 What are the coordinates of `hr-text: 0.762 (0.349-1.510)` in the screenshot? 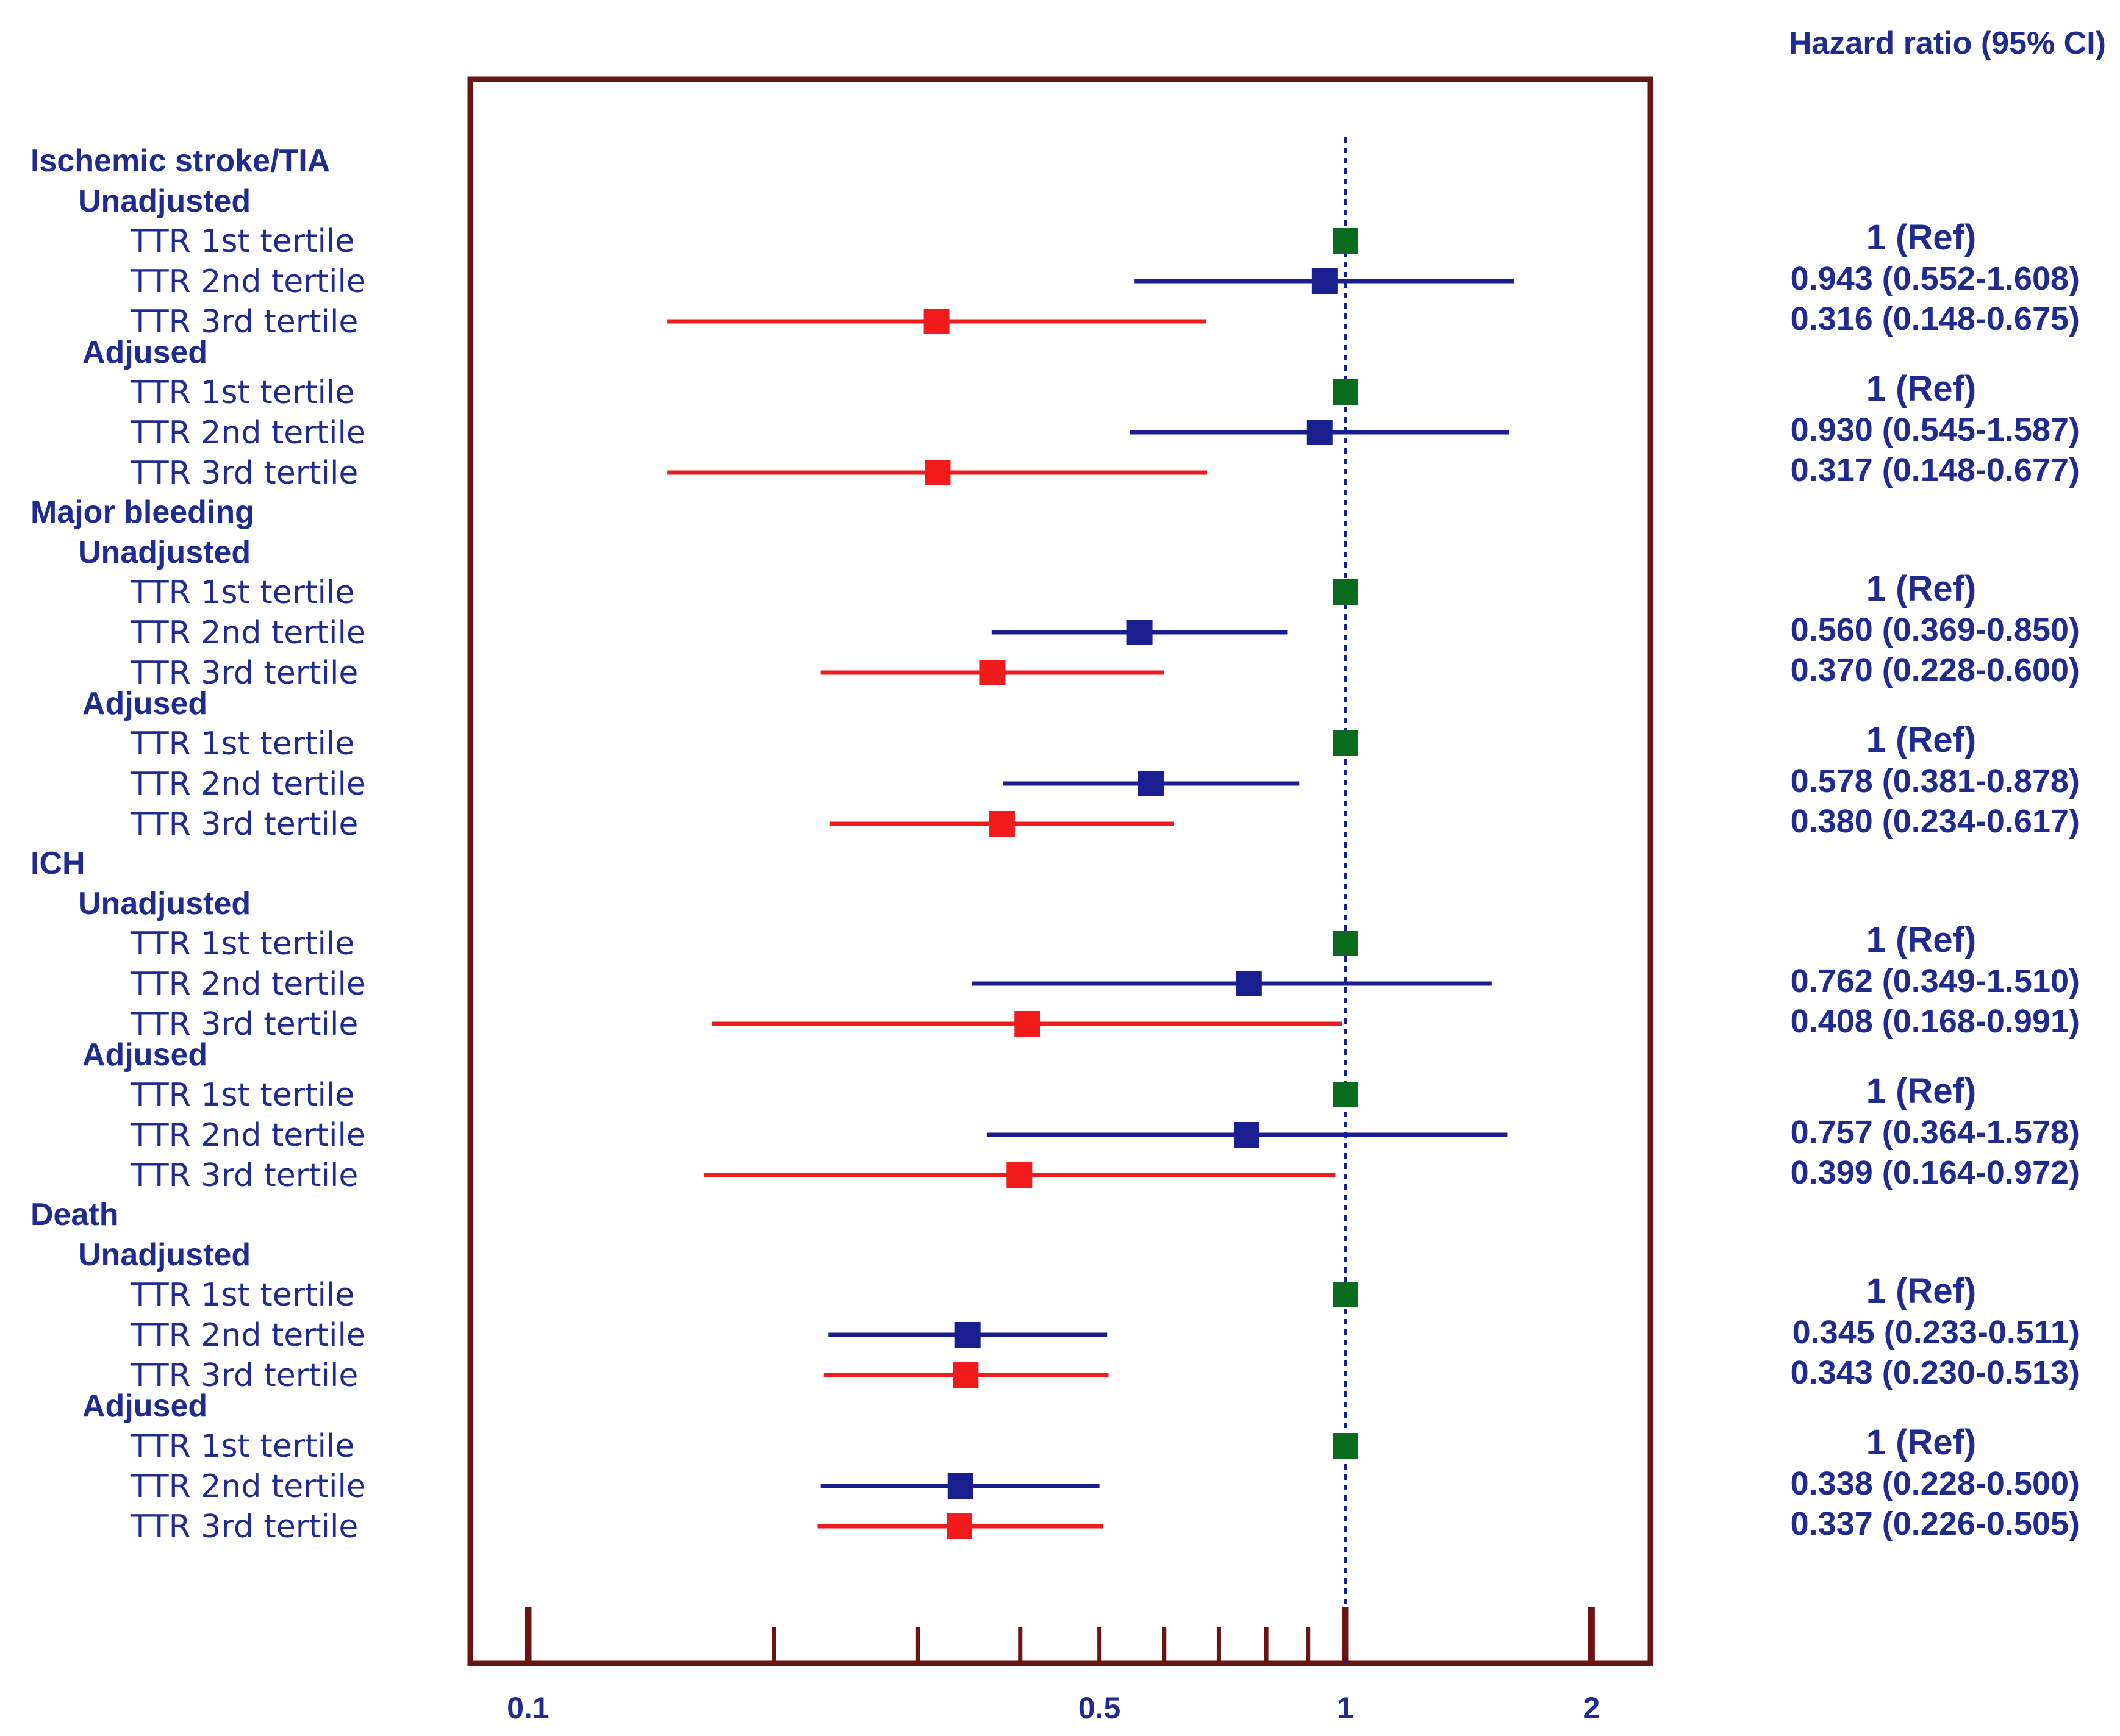 It's located at (1935, 981).